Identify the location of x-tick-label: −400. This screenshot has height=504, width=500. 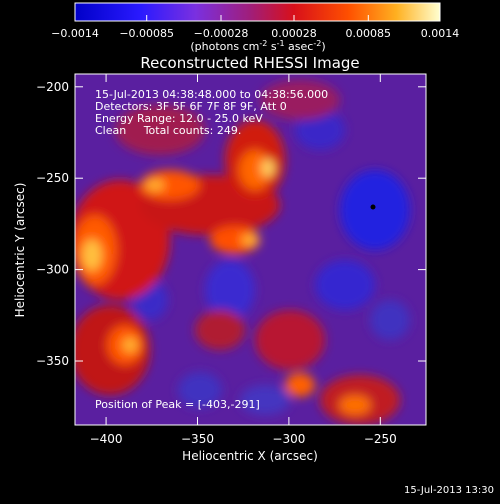
(106, 439).